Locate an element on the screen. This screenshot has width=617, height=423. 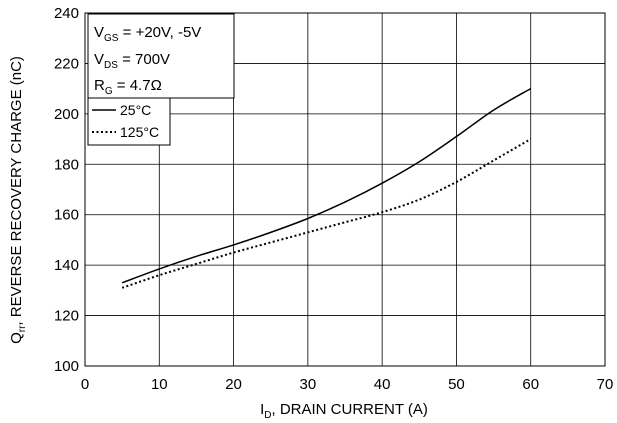
y-tick-label-140: 140 is located at coordinates (66, 265).